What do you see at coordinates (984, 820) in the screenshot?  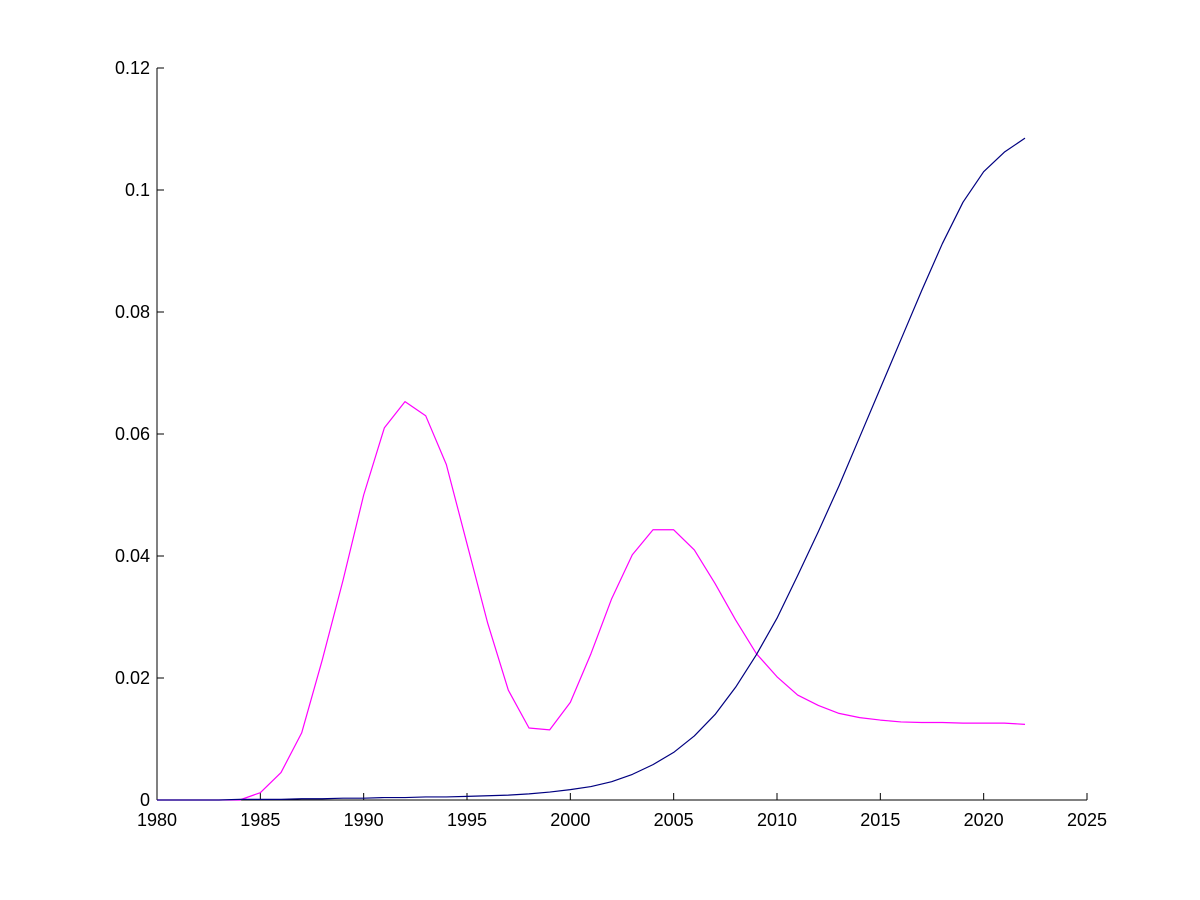 I see `x-tick-label: 2020` at bounding box center [984, 820].